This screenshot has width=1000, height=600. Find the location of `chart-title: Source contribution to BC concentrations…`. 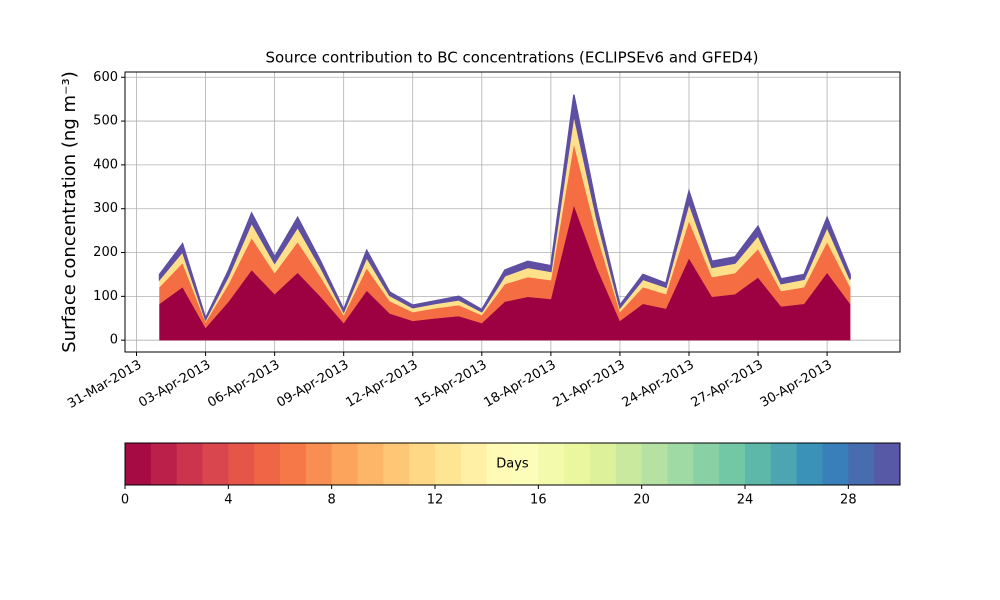

chart-title: Source contribution to BC concentrations… is located at coordinates (511, 58).